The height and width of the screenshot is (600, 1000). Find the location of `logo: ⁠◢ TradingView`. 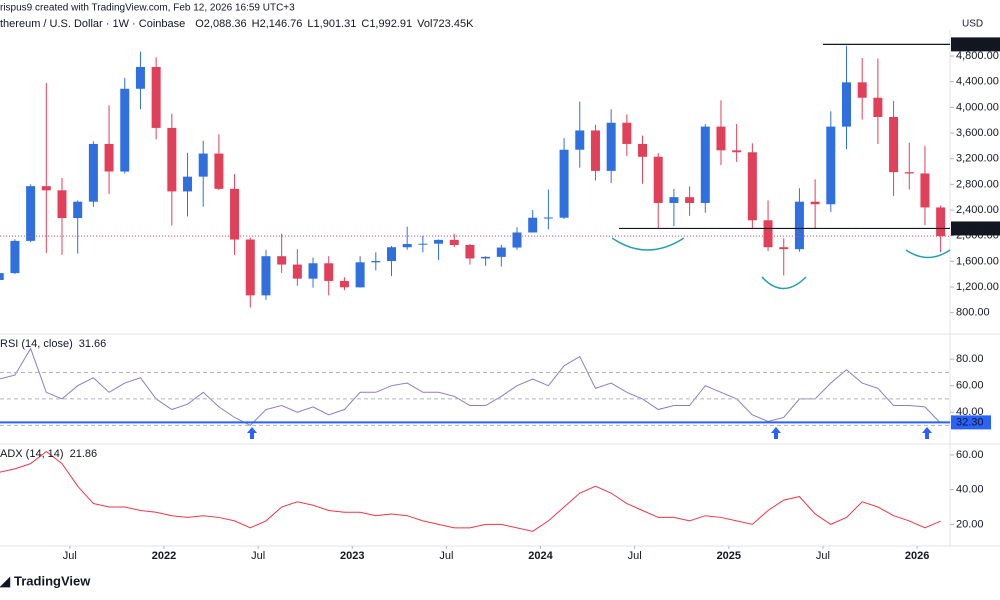

logo: ⁠◢ TradingView is located at coordinates (45, 580).